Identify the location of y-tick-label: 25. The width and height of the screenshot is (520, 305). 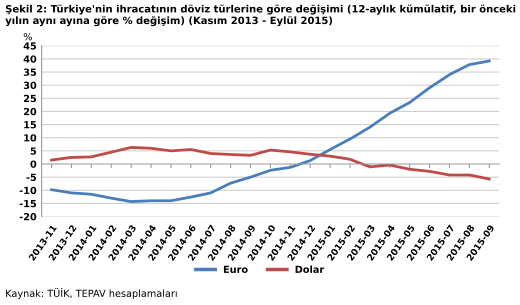
(30, 98).